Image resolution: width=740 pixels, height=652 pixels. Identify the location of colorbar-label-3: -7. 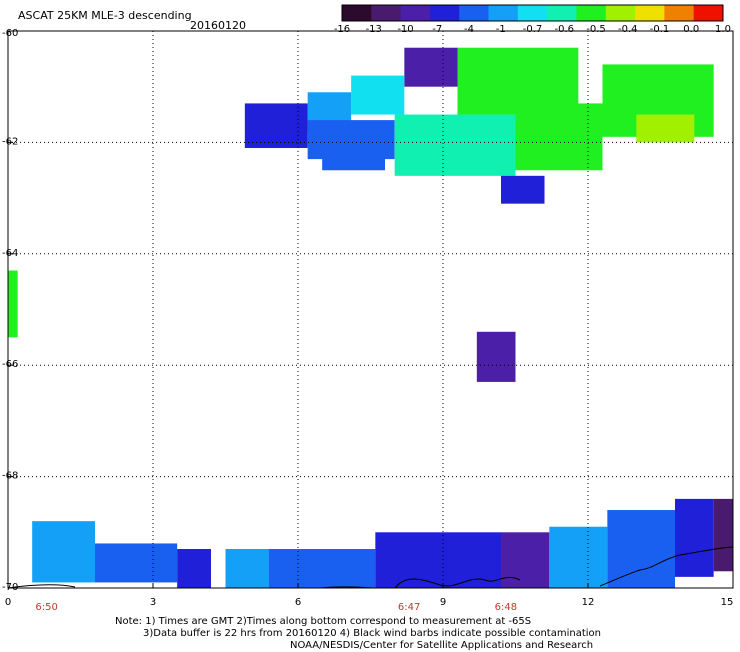
(437, 29).